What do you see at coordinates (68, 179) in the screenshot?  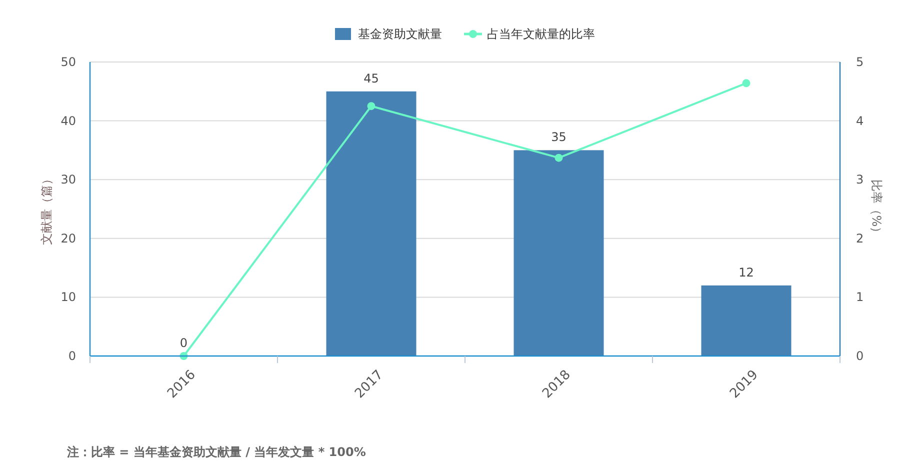 I see `y-tick-label: 30` at bounding box center [68, 179].